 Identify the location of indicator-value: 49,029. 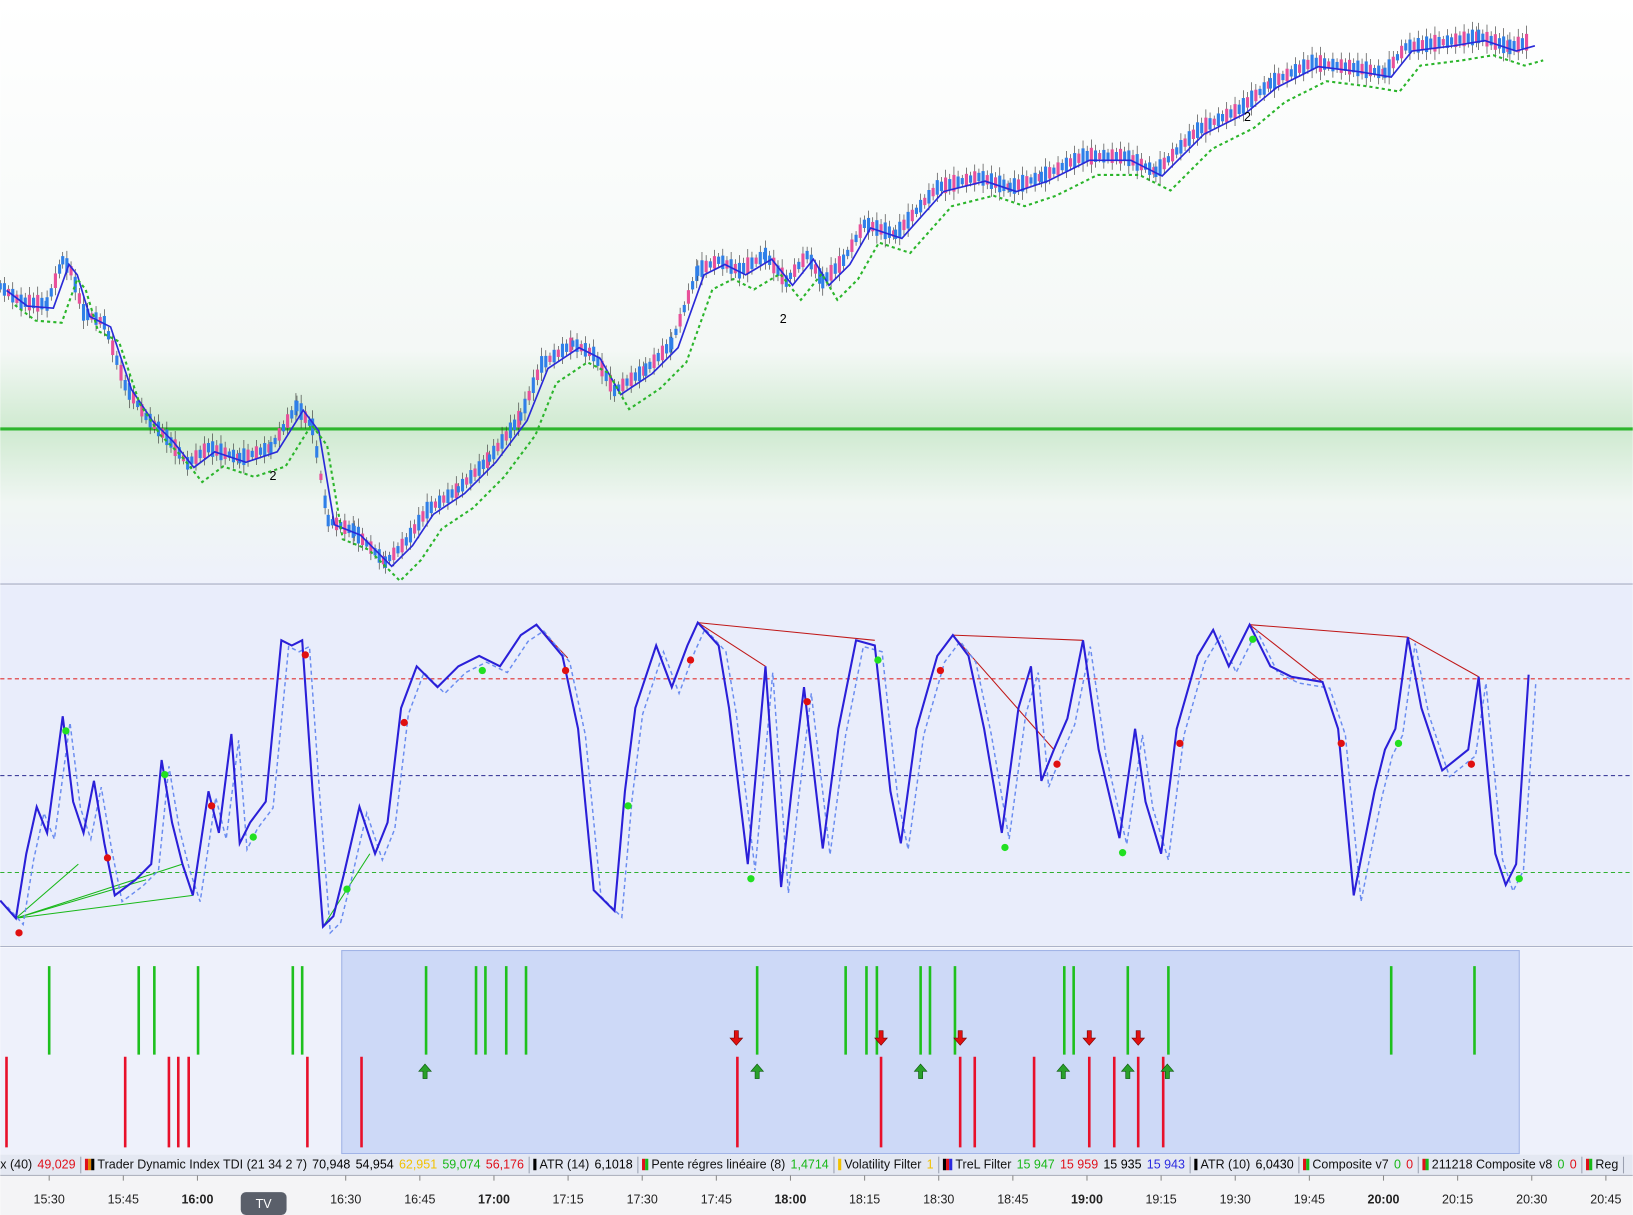
(56, 1164).